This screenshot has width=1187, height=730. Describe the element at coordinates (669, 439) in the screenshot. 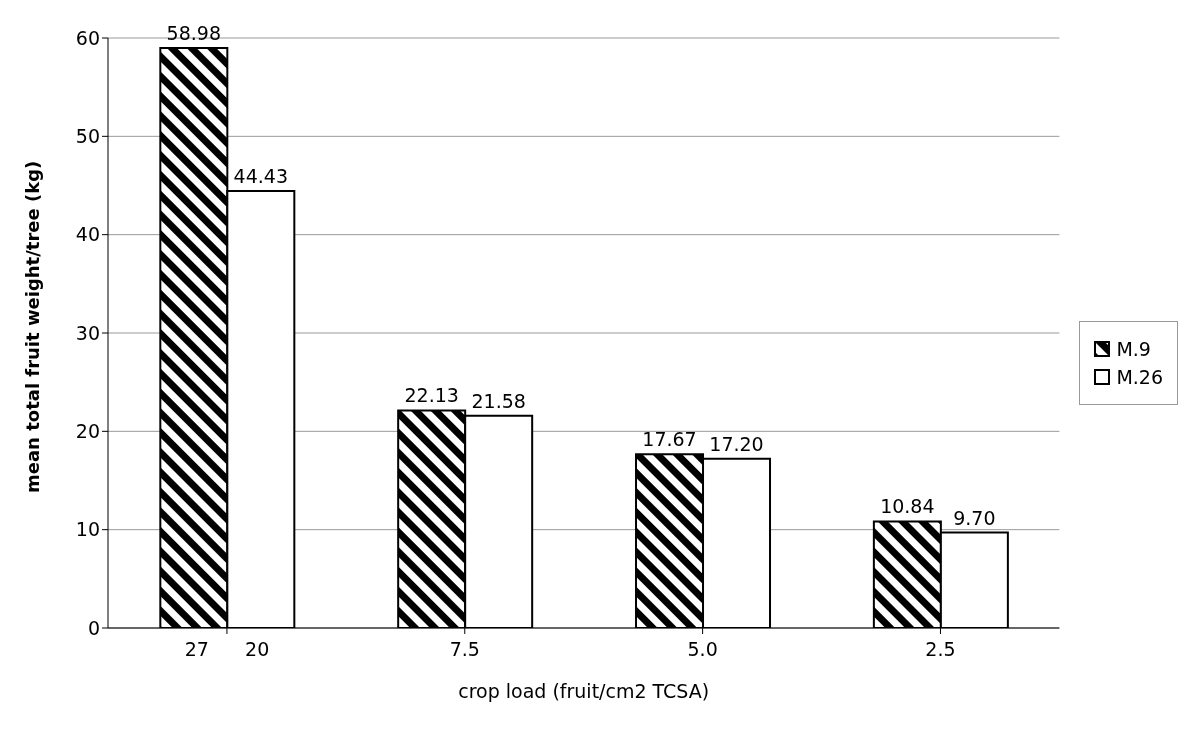

I see `data-label: 17.67` at that location.